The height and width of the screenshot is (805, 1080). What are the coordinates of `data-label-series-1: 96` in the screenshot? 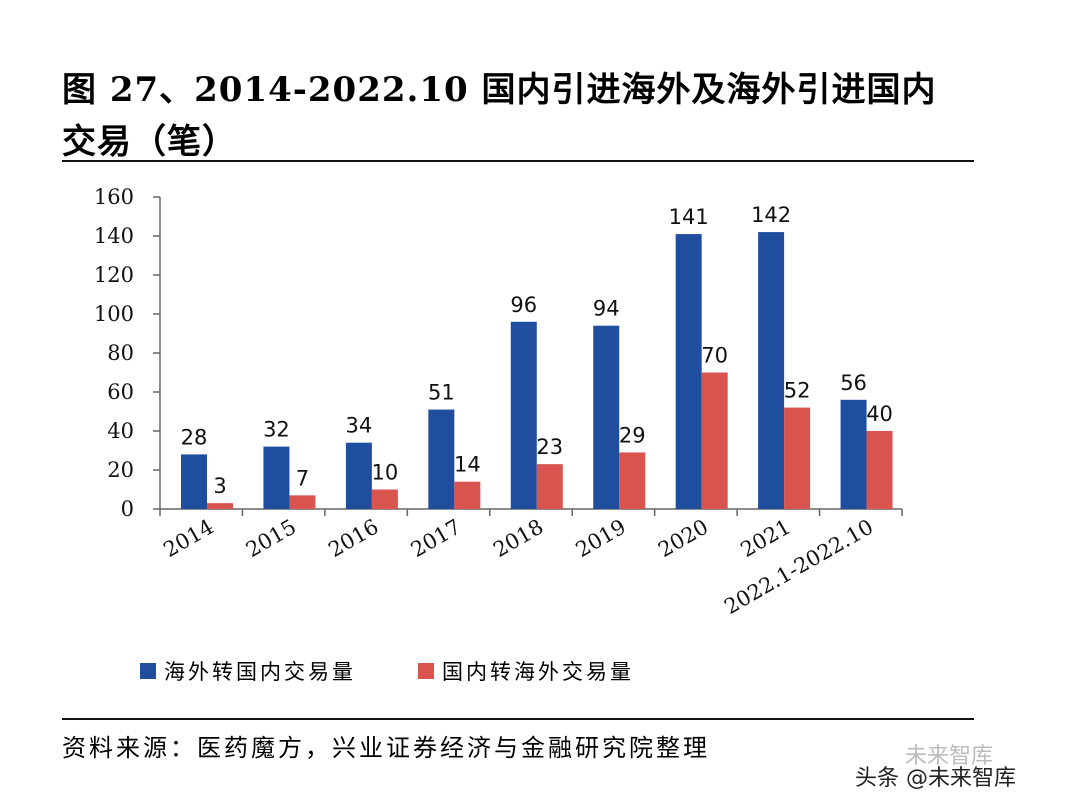 It's located at (523, 305).